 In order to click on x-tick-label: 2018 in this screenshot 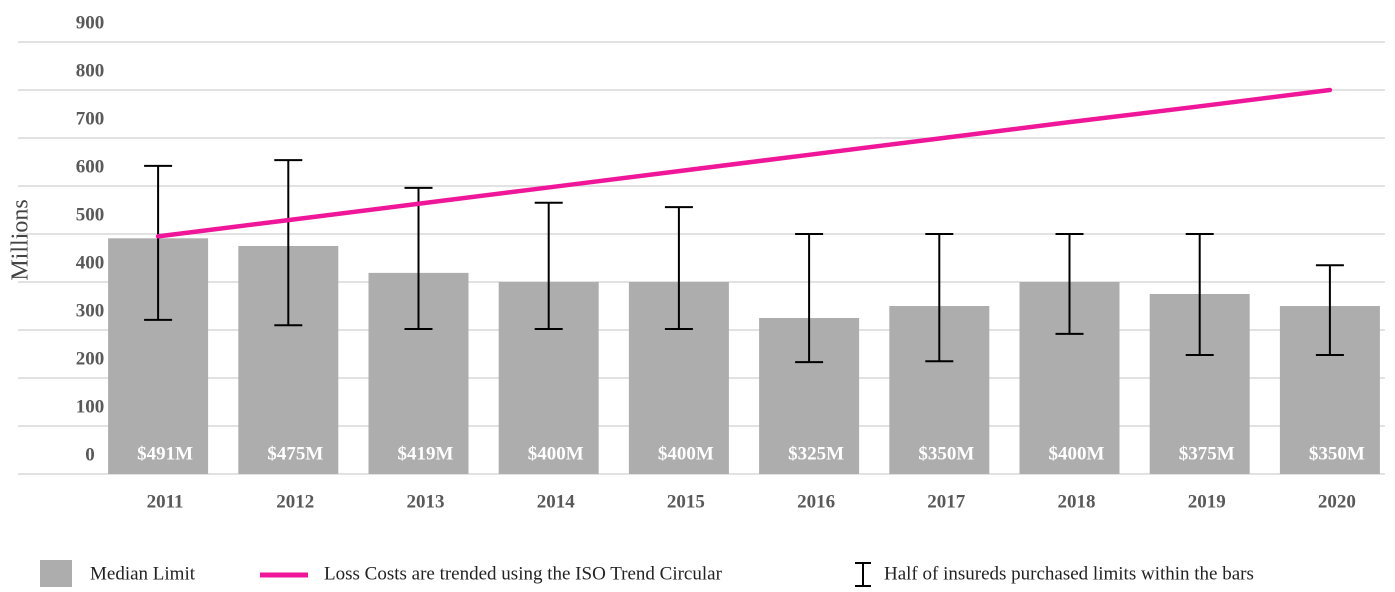, I will do `click(1077, 501)`.